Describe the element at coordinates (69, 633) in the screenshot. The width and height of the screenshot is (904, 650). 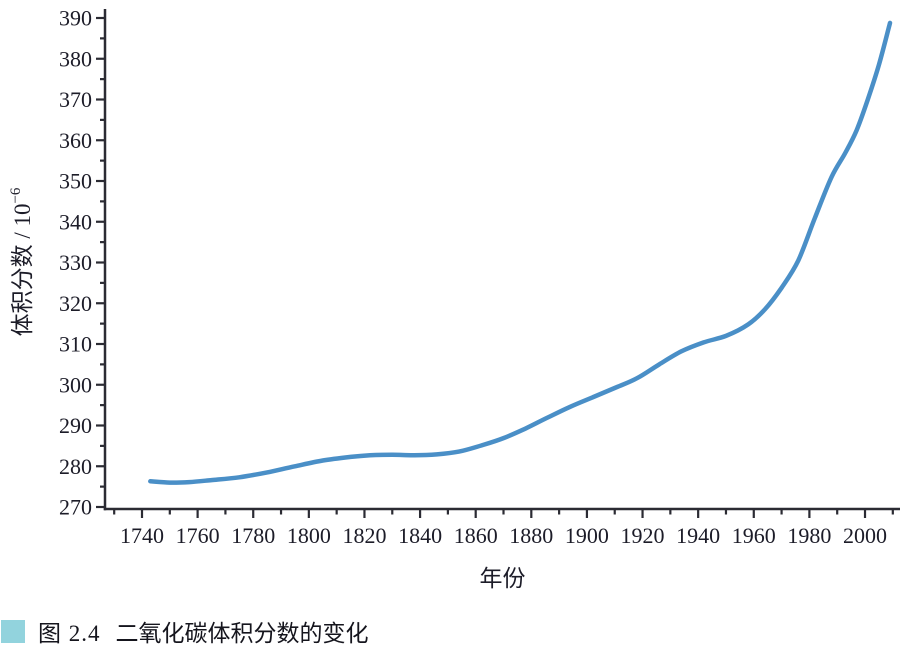
I see `figure-label: 图 2.4` at that location.